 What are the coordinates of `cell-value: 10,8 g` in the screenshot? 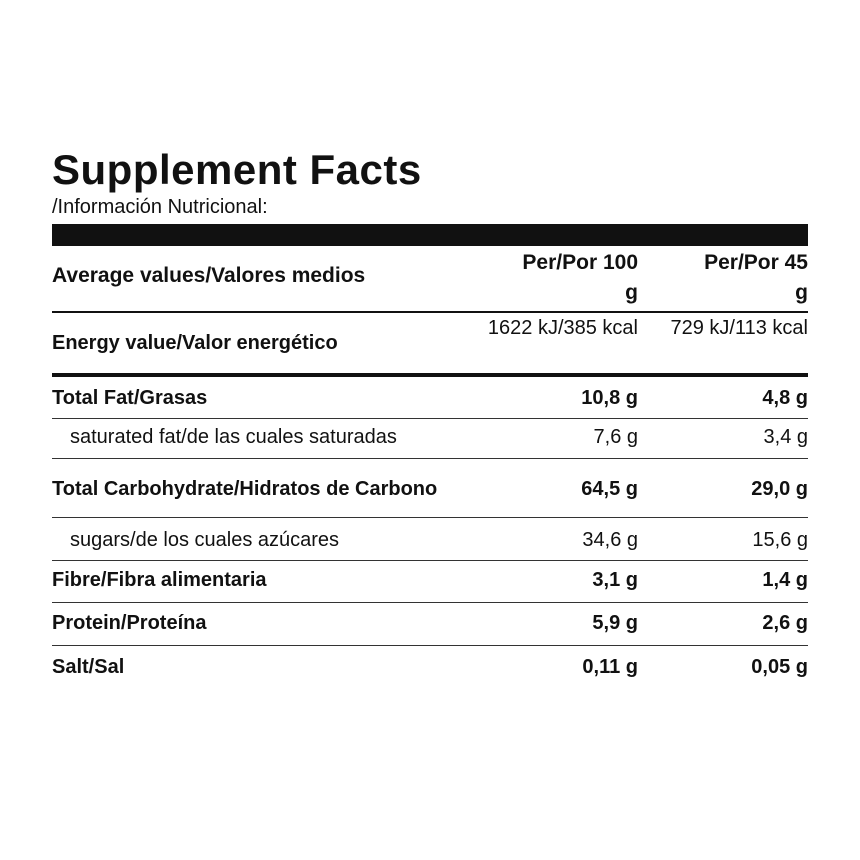 It's located at (609, 398).